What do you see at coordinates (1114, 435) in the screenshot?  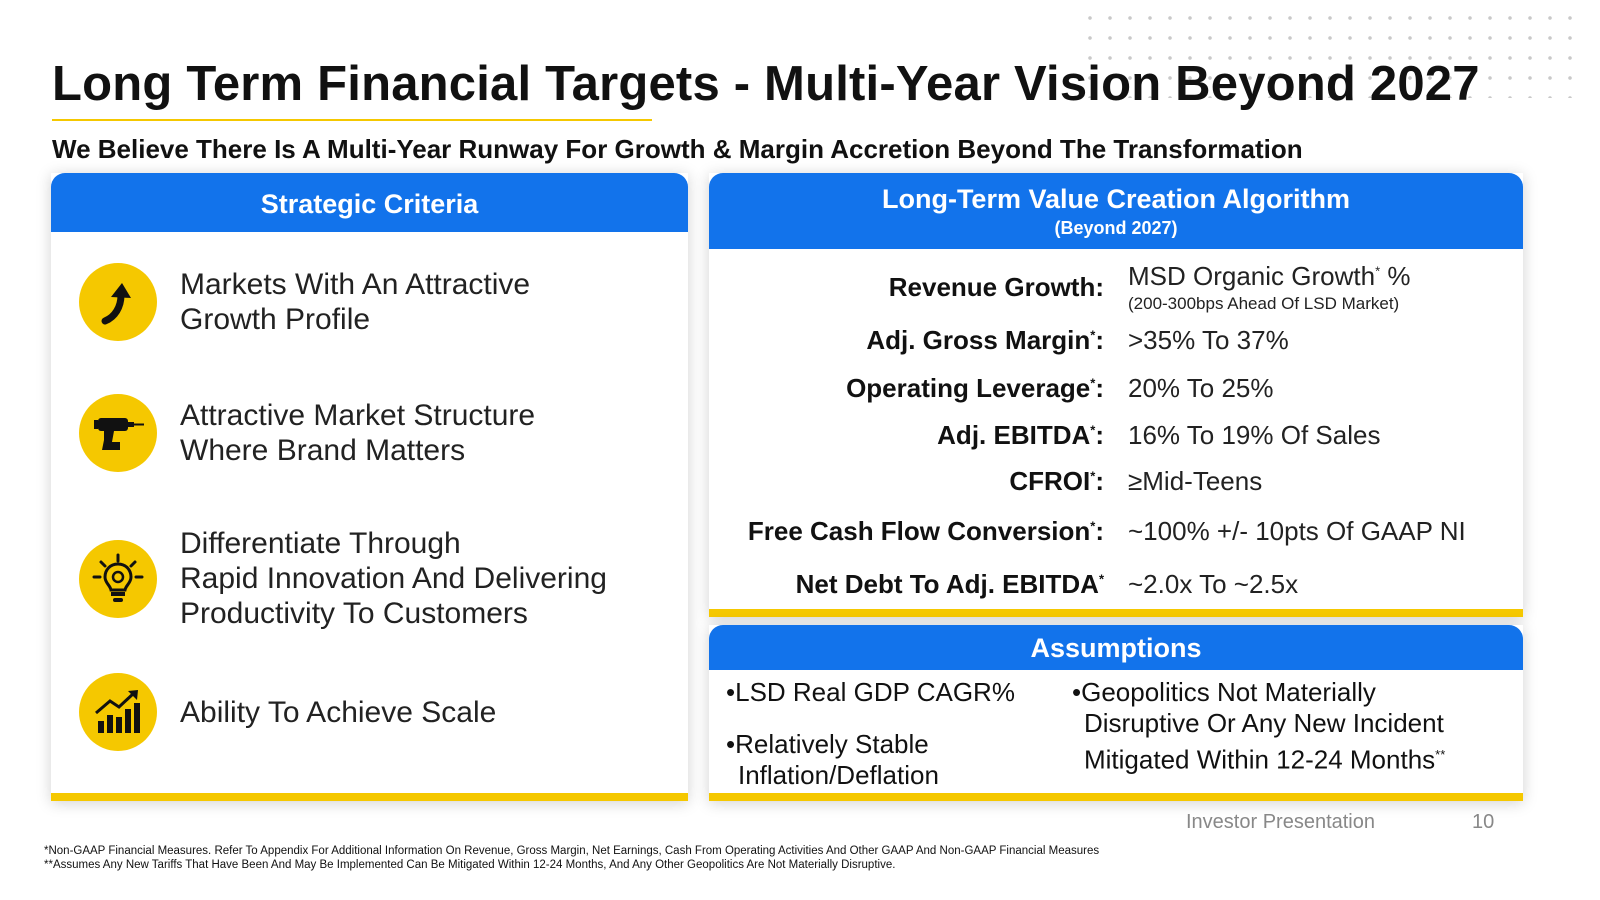 I see `target-row: Adj. EBITDA*: 16% To 19% Of Sales` at bounding box center [1114, 435].